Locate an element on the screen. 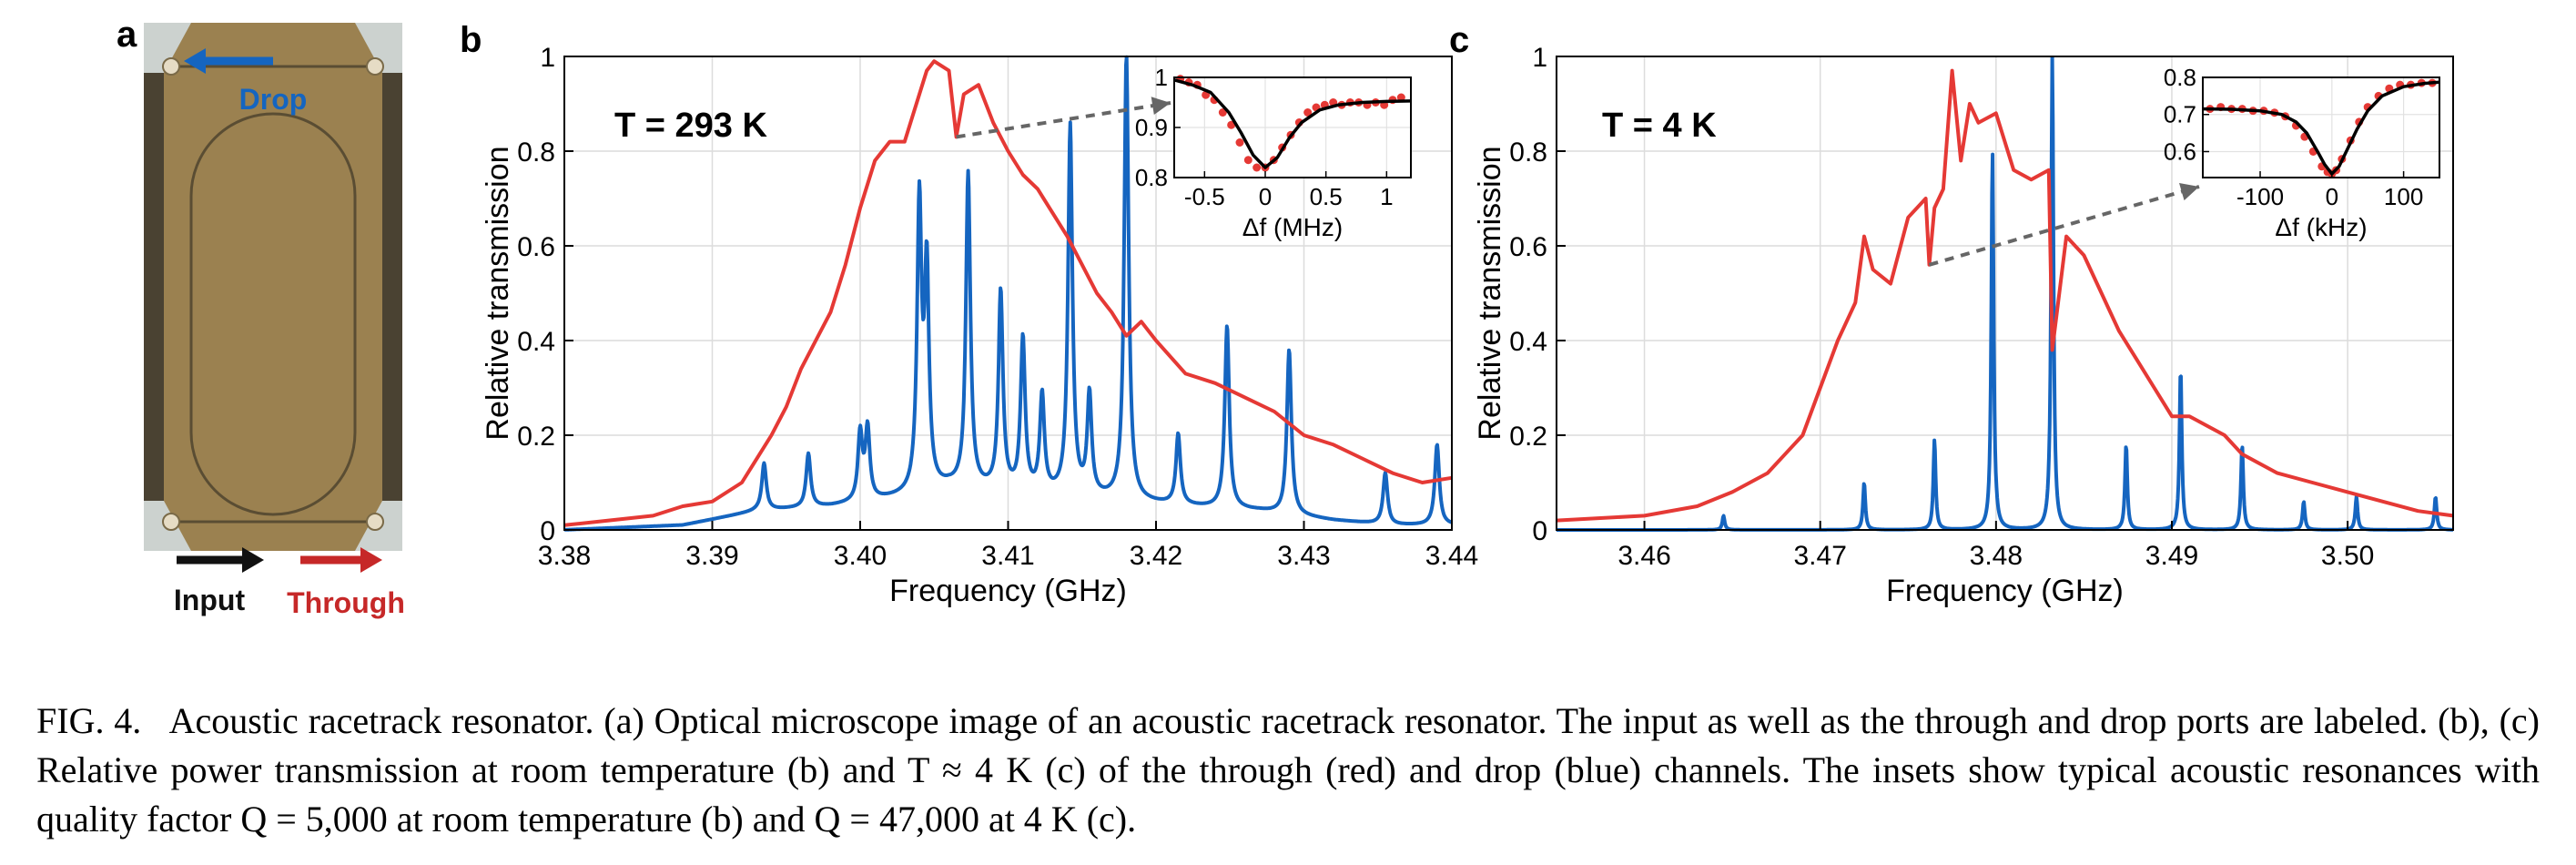  zoom-arrow-b is located at coordinates (1063, 120).